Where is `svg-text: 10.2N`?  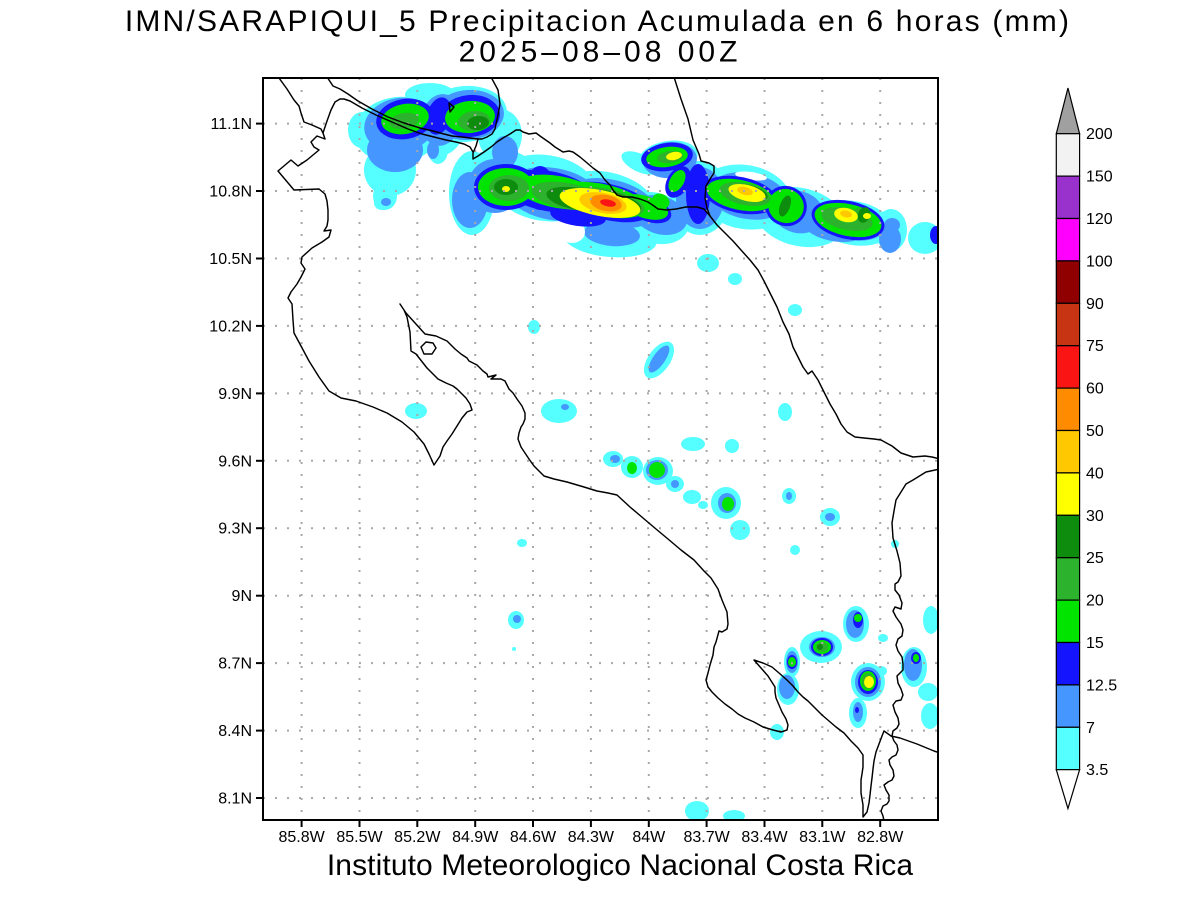 svg-text: 10.2N is located at coordinates (230, 326).